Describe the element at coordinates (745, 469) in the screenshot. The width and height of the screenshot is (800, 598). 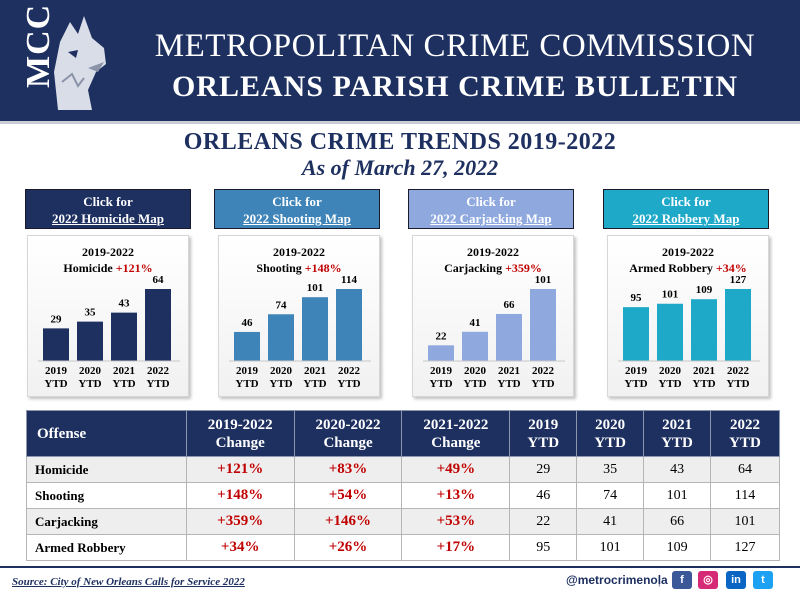
I see `ytd-cell: 64` at that location.